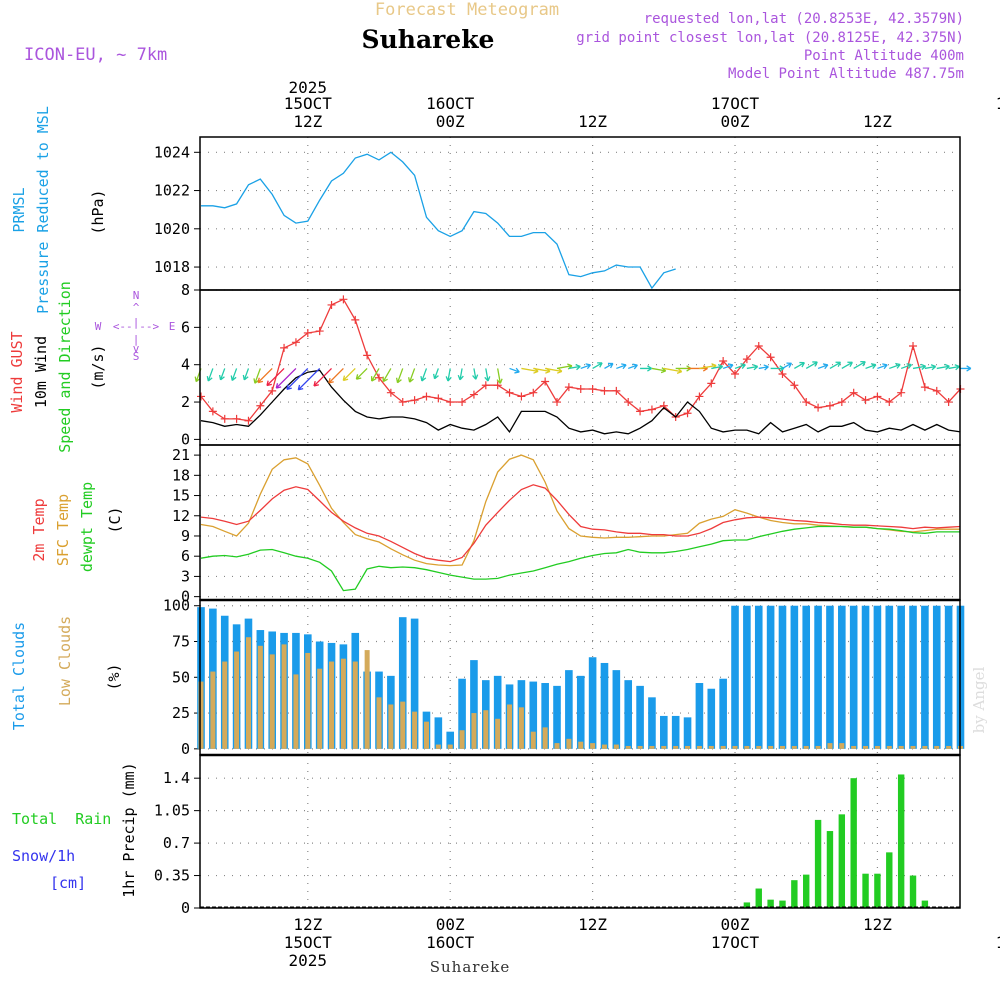 This screenshot has width=1000, height=1000. Describe the element at coordinates (580, 402) in the screenshot. I see `wind-line` at that location.